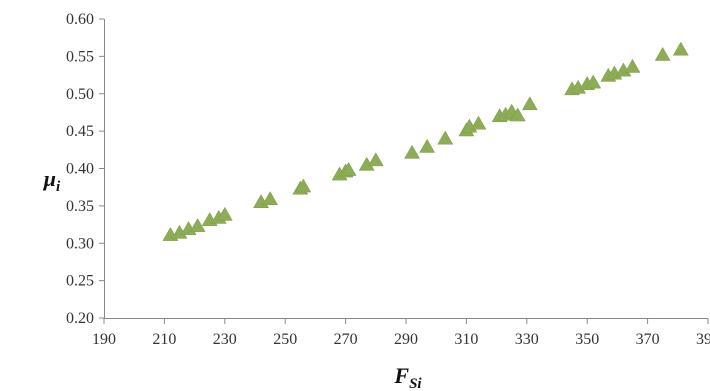 The width and height of the screenshot is (710, 391). I want to click on x-tick-label: 330, so click(527, 339).